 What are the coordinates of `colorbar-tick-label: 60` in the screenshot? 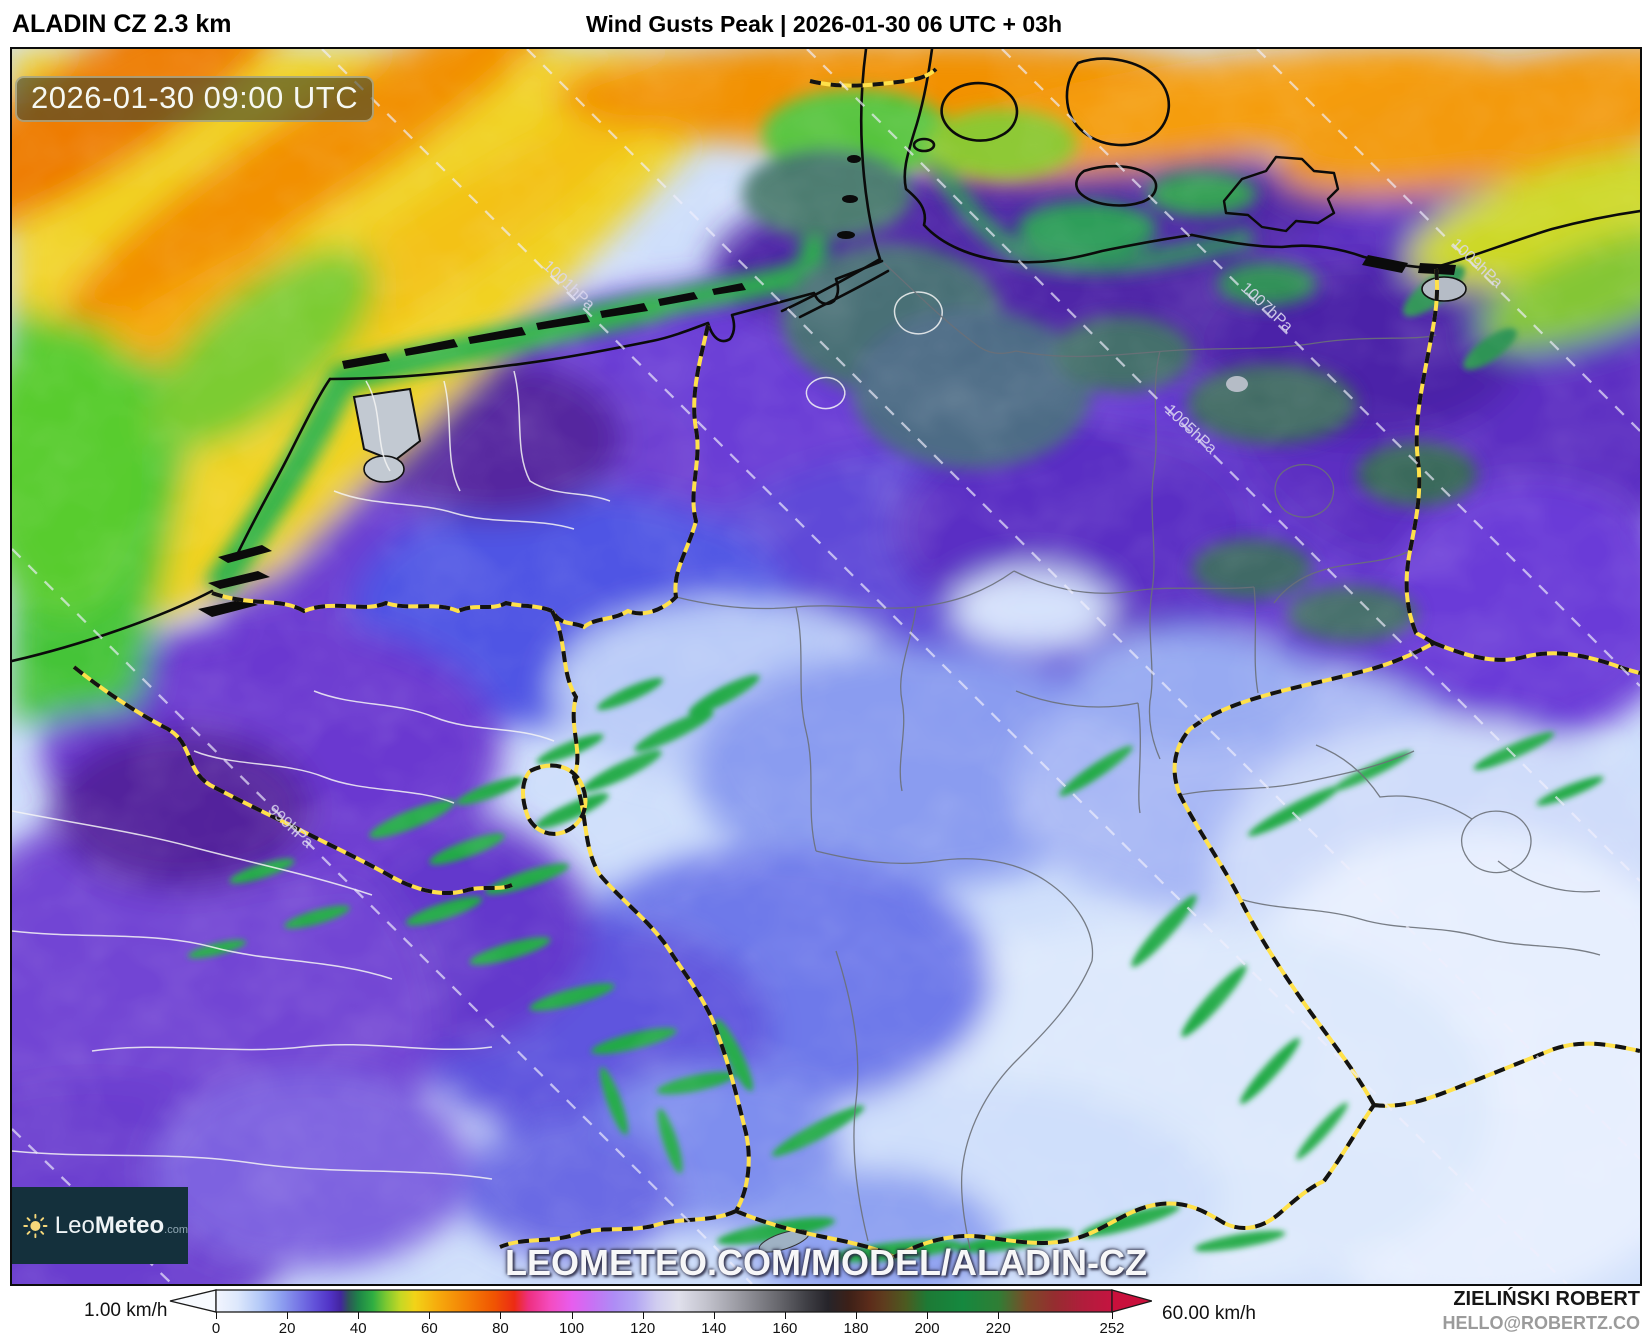 It's located at (429, 1328).